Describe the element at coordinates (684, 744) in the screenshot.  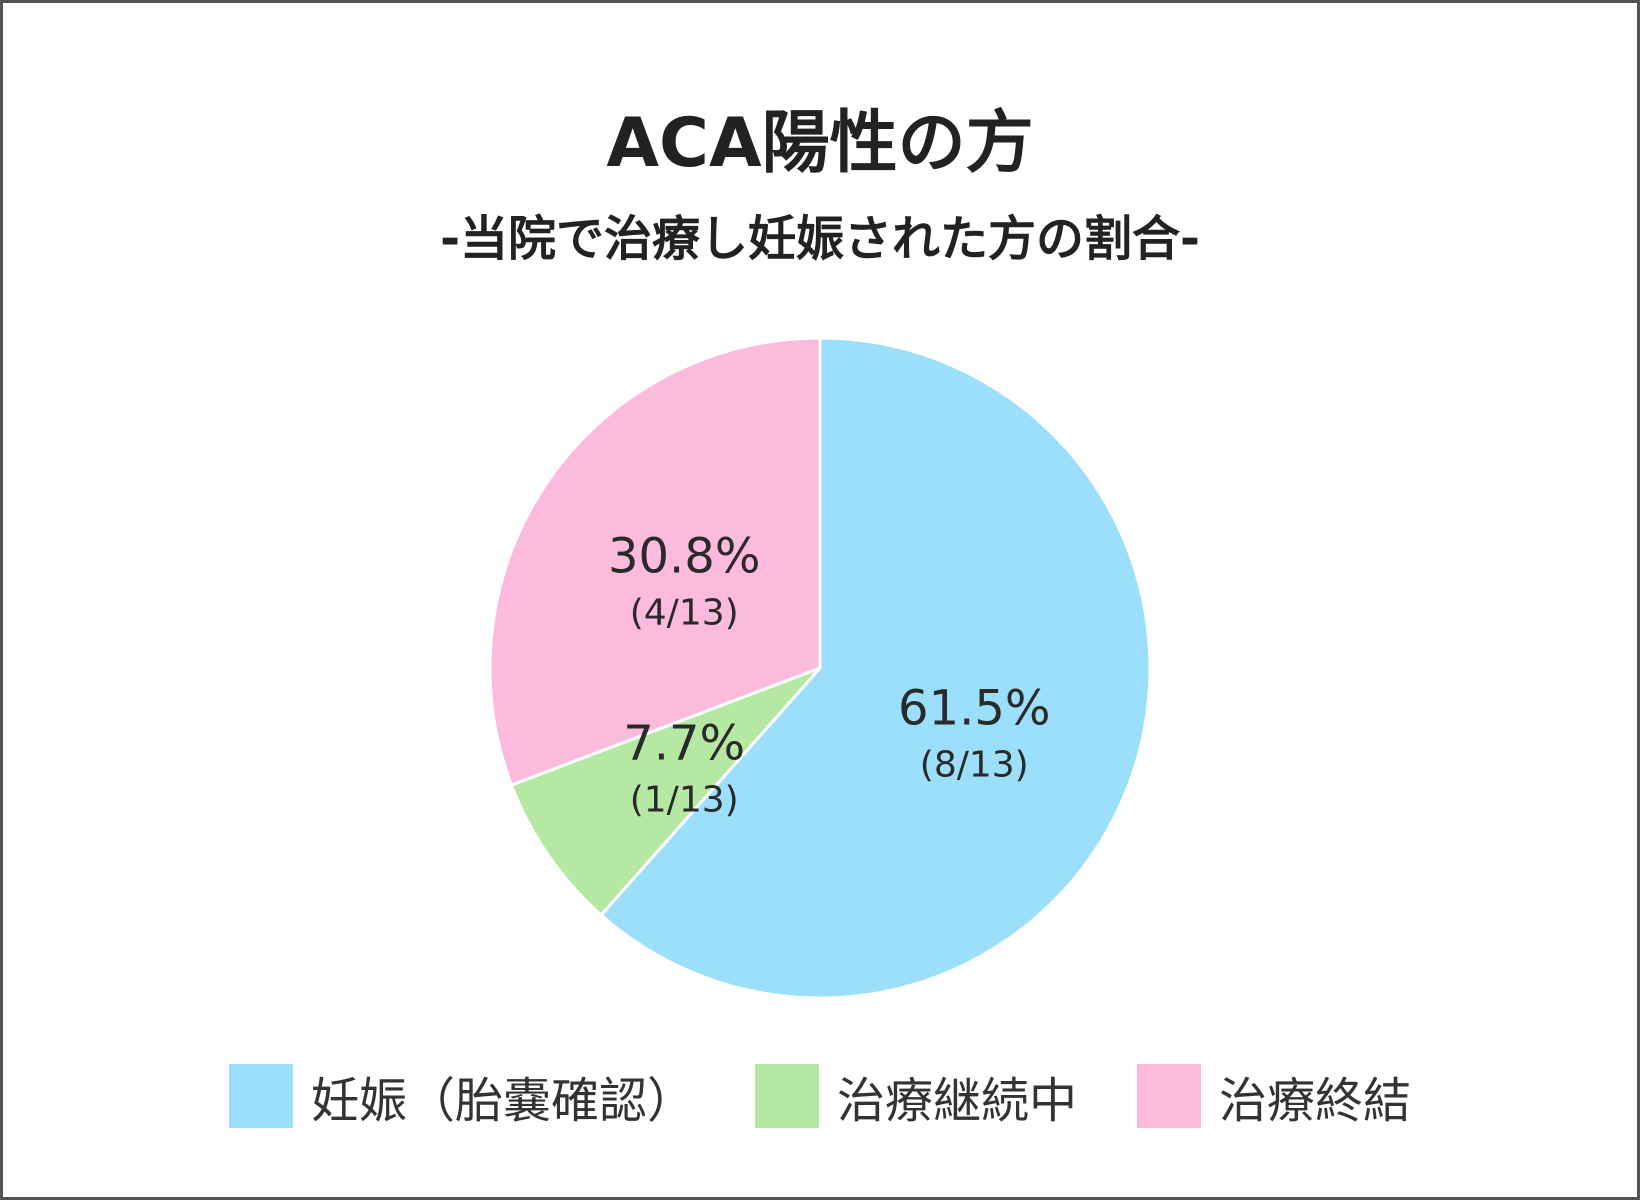
I see `slice-percent-label-continuing: 7.7%` at that location.